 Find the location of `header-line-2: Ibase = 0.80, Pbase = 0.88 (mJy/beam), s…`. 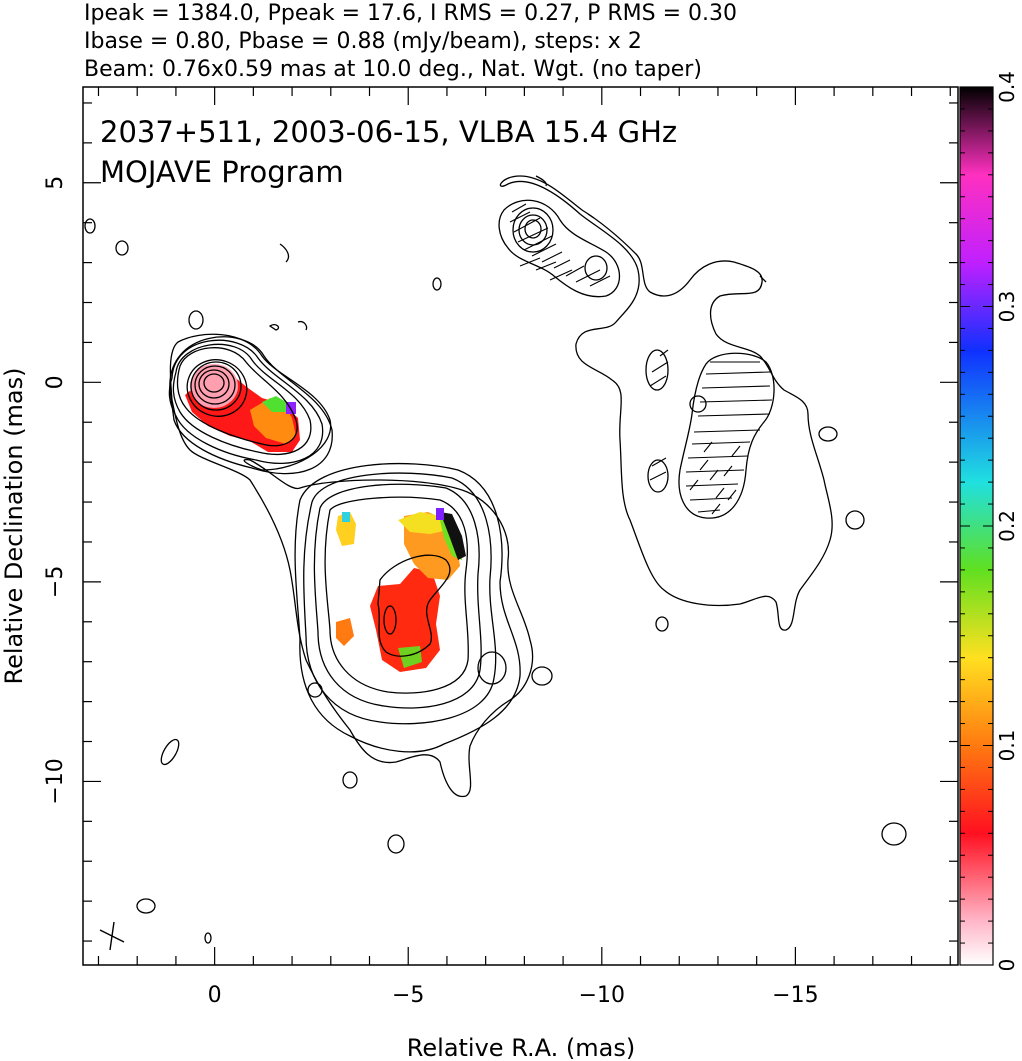

header-line-2: Ibase = 0.80, Pbase = 0.88 (mJy/beam), s… is located at coordinates (363, 41).